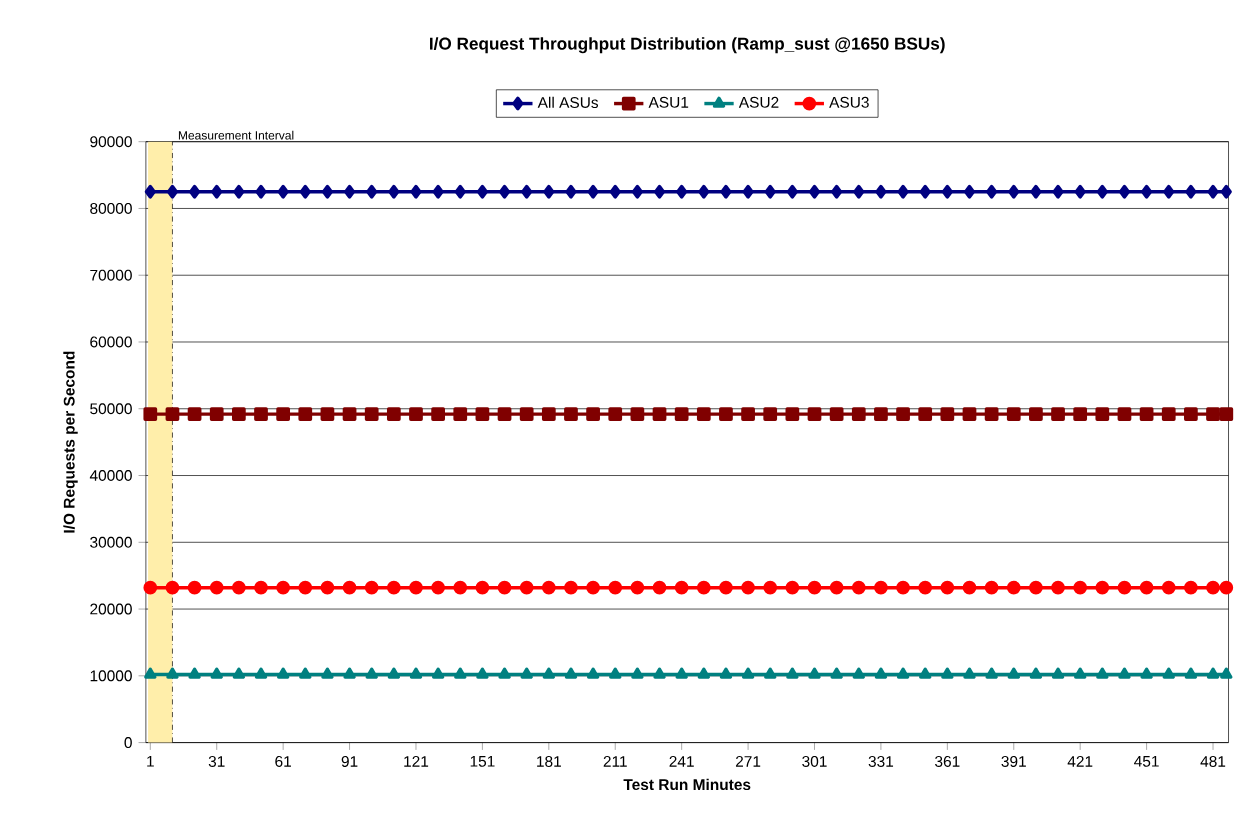  Describe the element at coordinates (111, 209) in the screenshot. I see `y-tick-label: 80000` at that location.